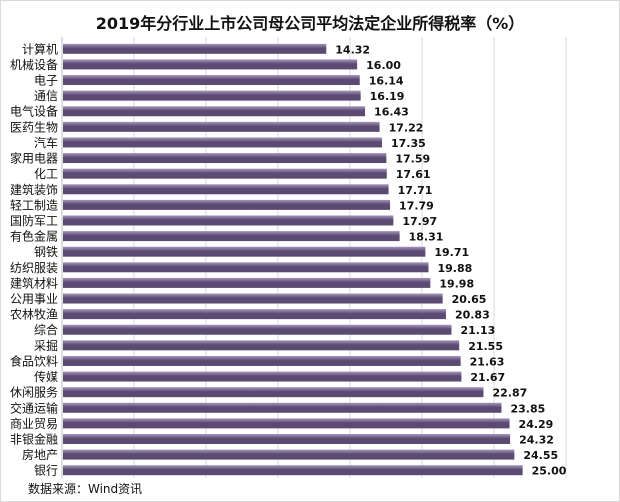 The image size is (620, 502). I want to click on data-label: 17.22, so click(406, 127).